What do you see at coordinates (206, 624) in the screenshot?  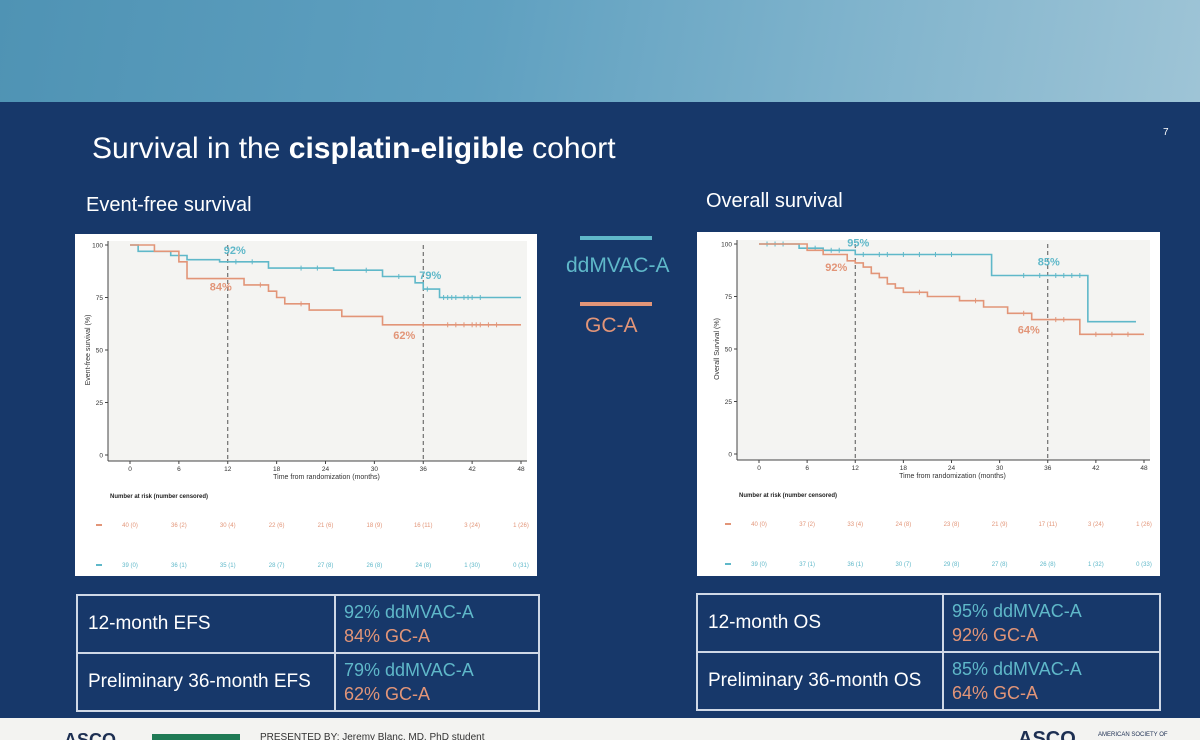 I see `efs-row1-label: 12-month EFS` at bounding box center [206, 624].